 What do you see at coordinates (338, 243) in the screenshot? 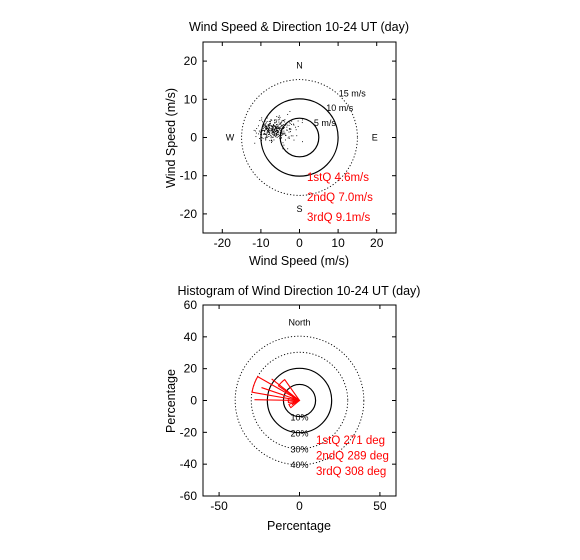
I see `x-tick-label: 10` at bounding box center [338, 243].